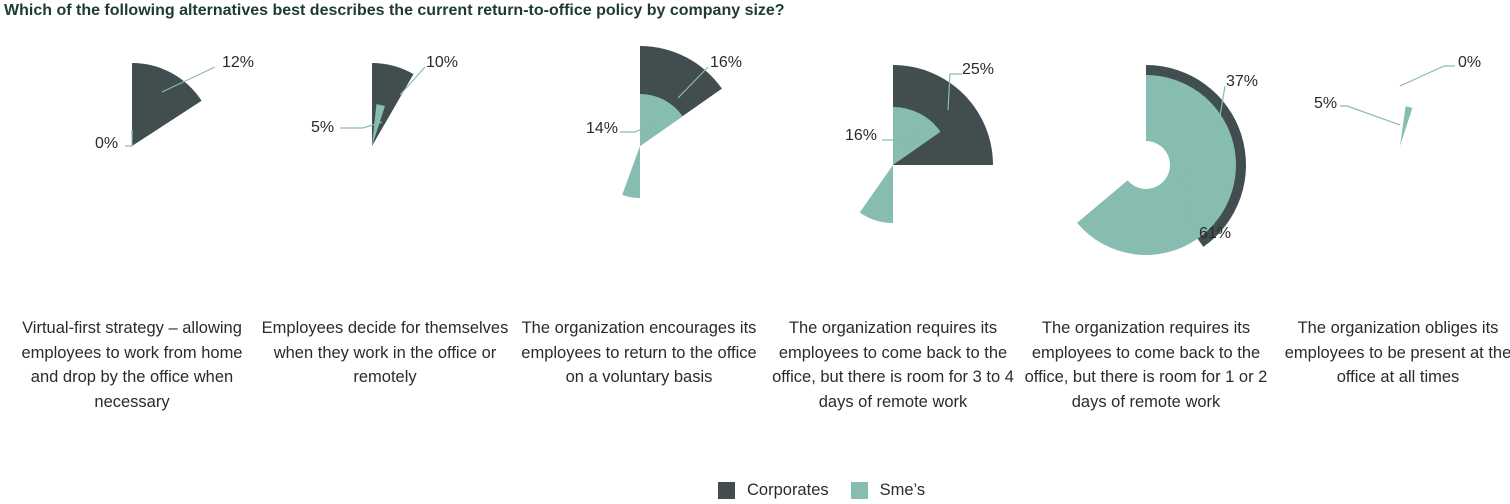 The height and width of the screenshot is (504, 1510). What do you see at coordinates (726, 490) in the screenshot?
I see `legend-swatch-corporates` at bounding box center [726, 490].